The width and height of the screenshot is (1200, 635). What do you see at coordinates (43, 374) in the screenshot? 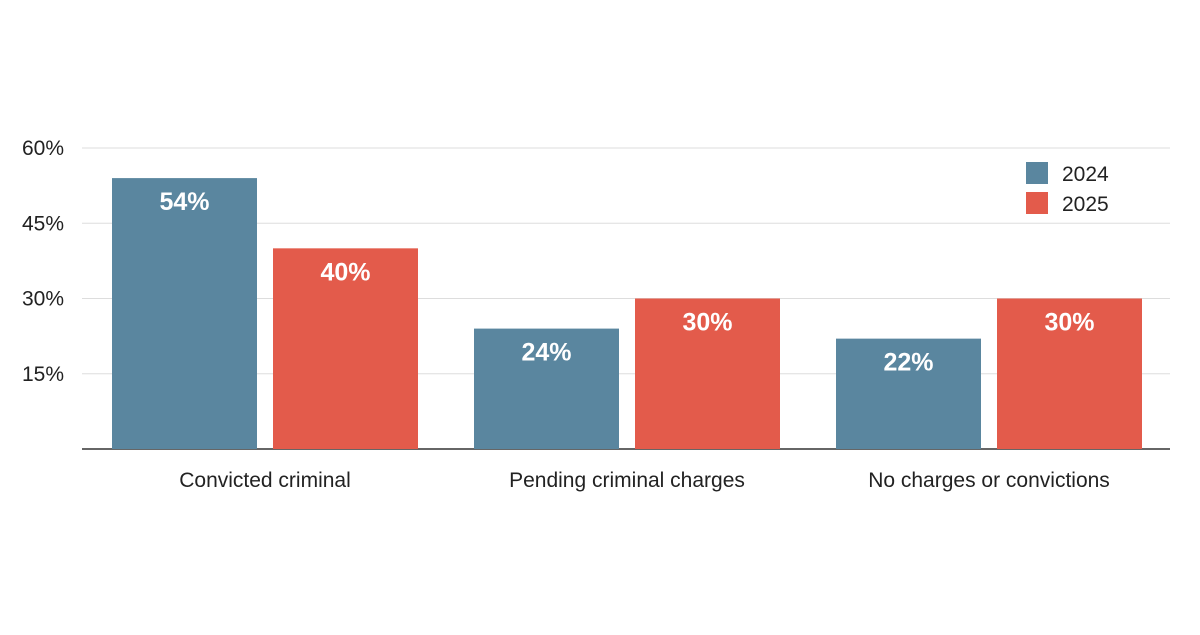
I see `y-tick-label: 15%` at bounding box center [43, 374].